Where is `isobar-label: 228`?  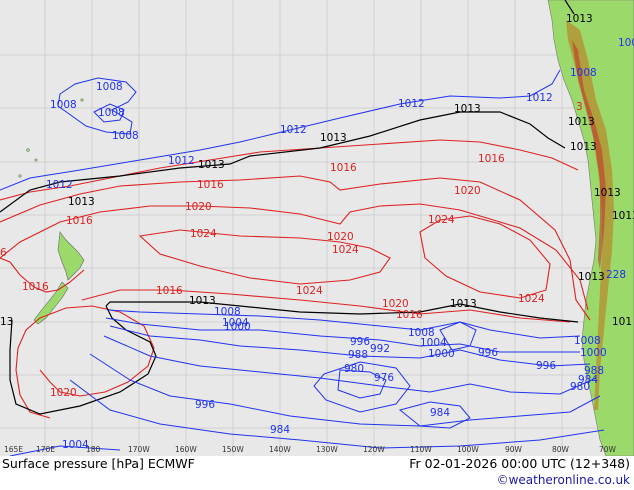 isobar-label: 228 is located at coordinates (616, 275).